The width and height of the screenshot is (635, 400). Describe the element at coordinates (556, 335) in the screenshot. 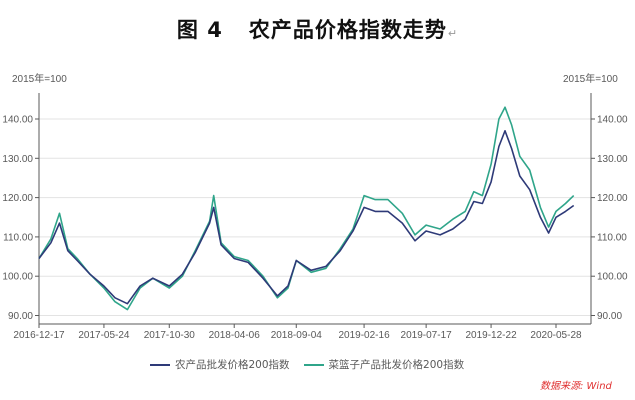

I see `svg-text: 2020-05-28` at that location.